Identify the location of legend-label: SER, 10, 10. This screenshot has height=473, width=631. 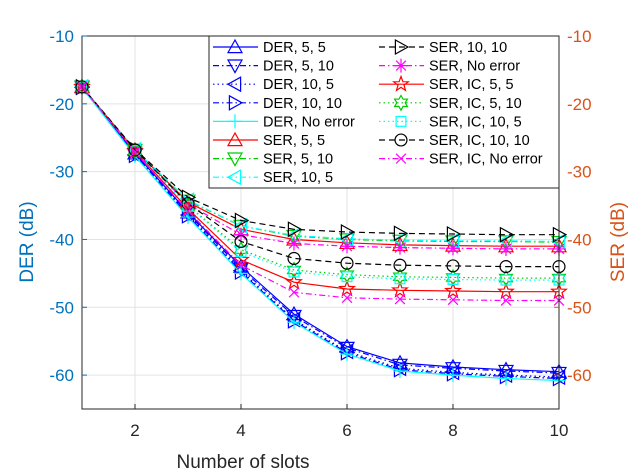
(468, 48).